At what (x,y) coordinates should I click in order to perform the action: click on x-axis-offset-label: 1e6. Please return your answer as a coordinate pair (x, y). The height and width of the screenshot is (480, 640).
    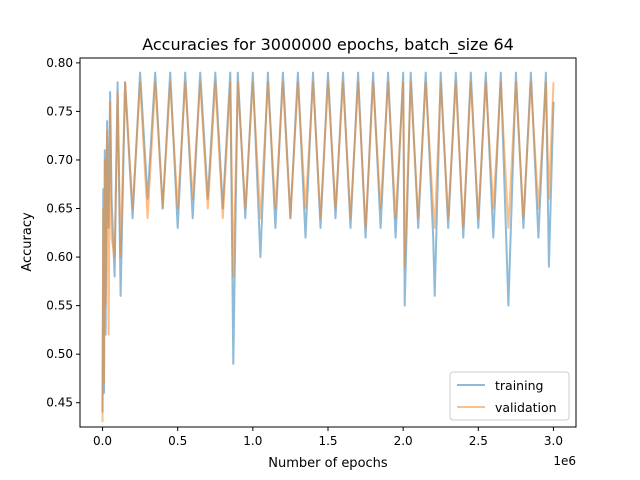
    Looking at the image, I should click on (564, 461).